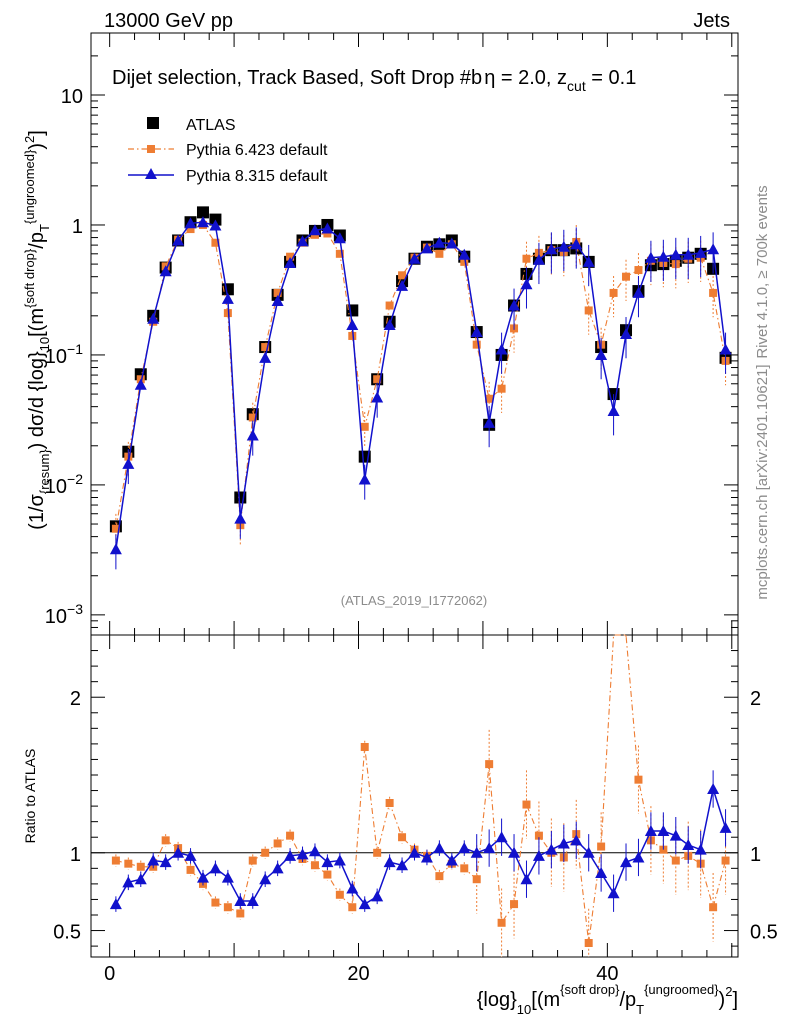 The image size is (786, 1024). I want to click on xlabel-sup-ungroomed: {ungroomed}, so click(681, 989).